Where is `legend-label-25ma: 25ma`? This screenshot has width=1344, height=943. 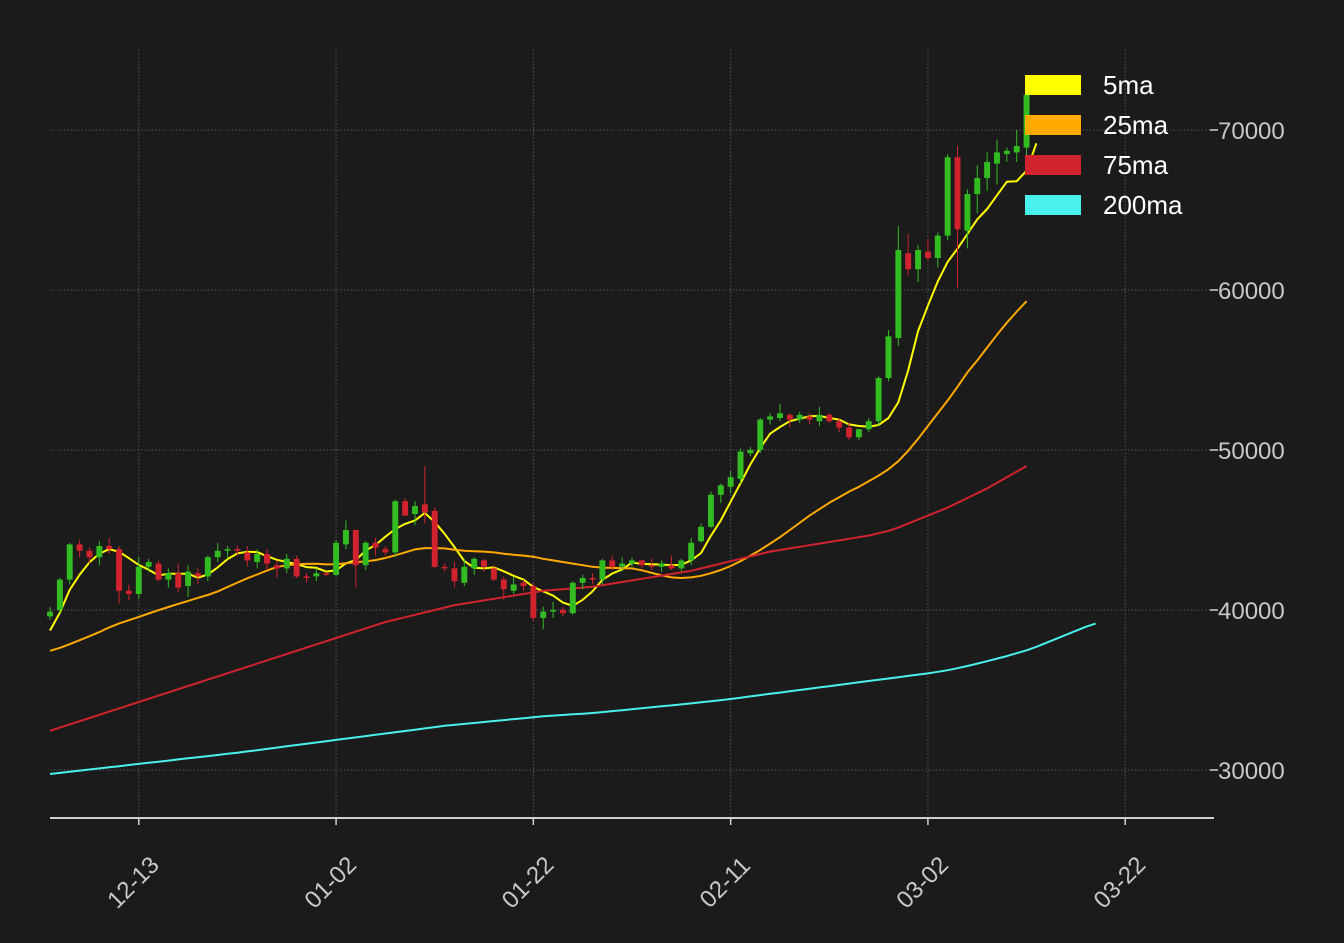
legend-label-25ma: 25ma is located at coordinates (1136, 125).